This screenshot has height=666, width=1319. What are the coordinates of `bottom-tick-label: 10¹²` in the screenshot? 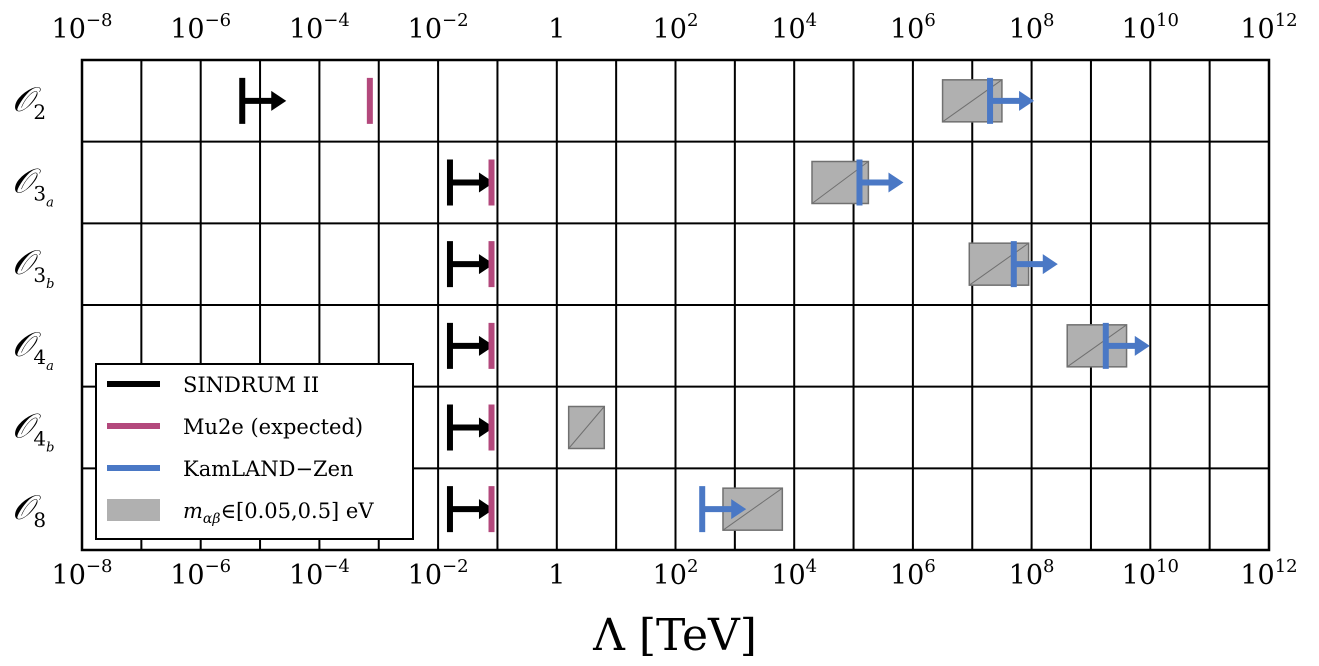 It's located at (1268, 573).